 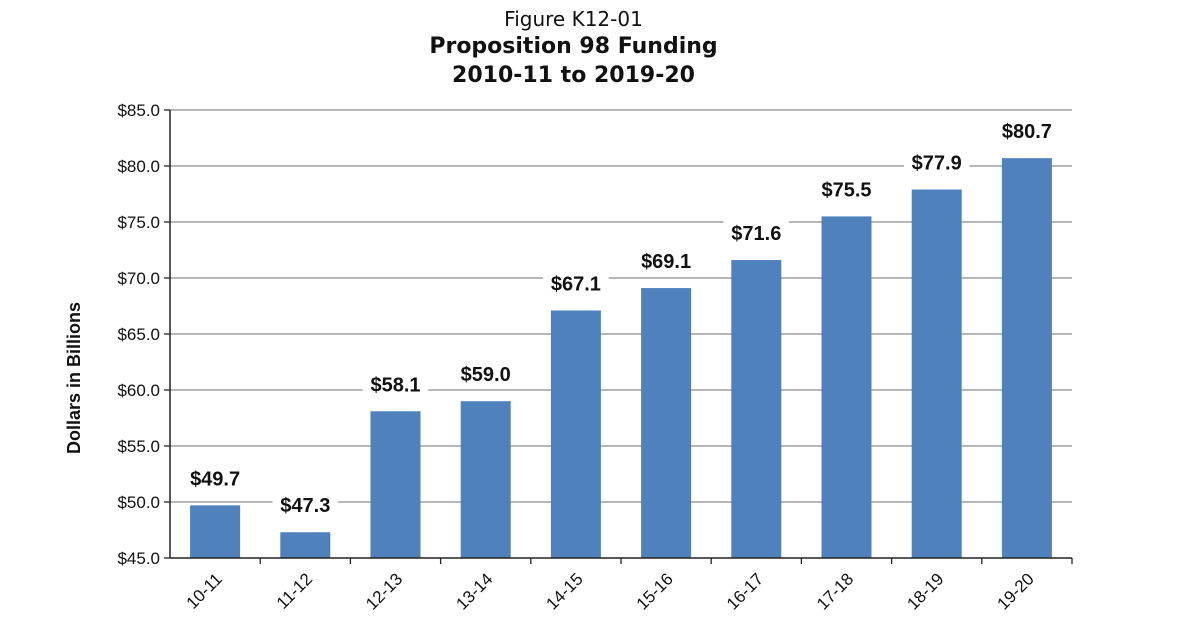 I want to click on x-tick-label: 17-18, so click(x=835, y=591).